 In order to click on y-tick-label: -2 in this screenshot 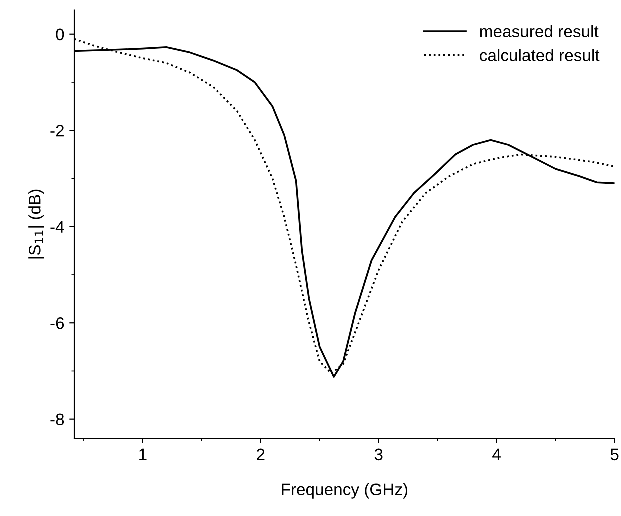, I will do `click(57, 131)`.